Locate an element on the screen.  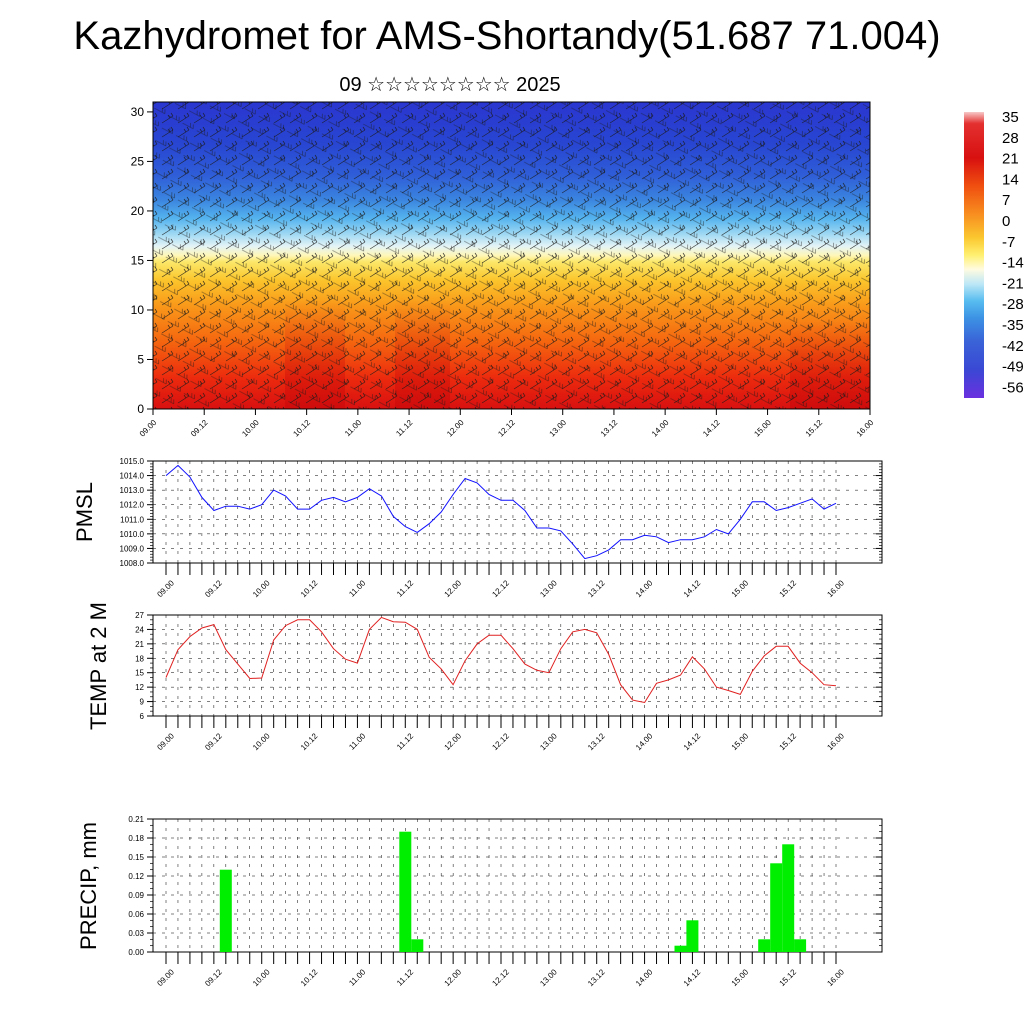
y-tick-label: 15 is located at coordinates (139, 673).